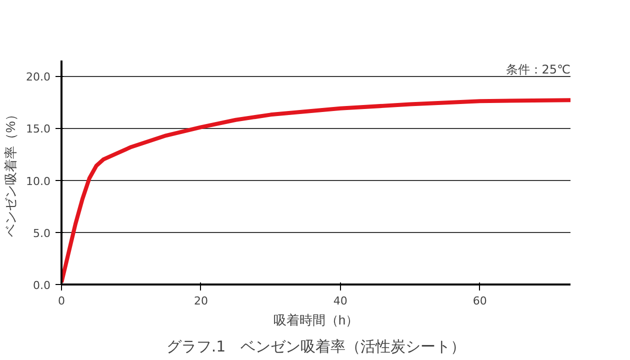 Image resolution: width=630 pixels, height=360 pixels. What do you see at coordinates (38, 181) in the screenshot?
I see `y-tick-label: 10.0` at bounding box center [38, 181].